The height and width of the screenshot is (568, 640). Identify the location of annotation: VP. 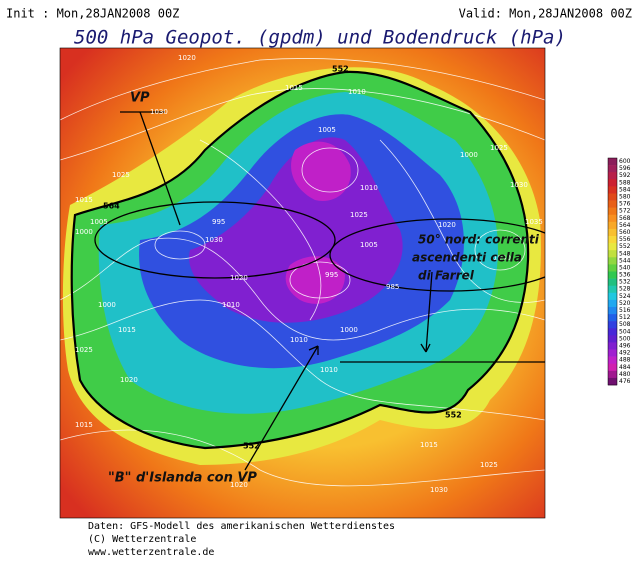
(140, 98).